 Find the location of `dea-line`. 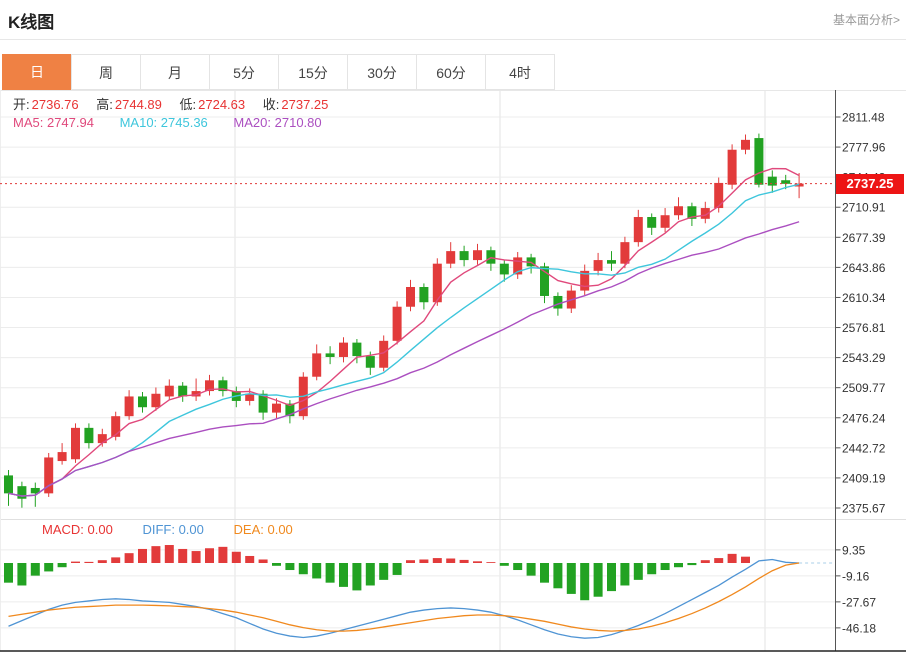

dea-line is located at coordinates (404, 597).